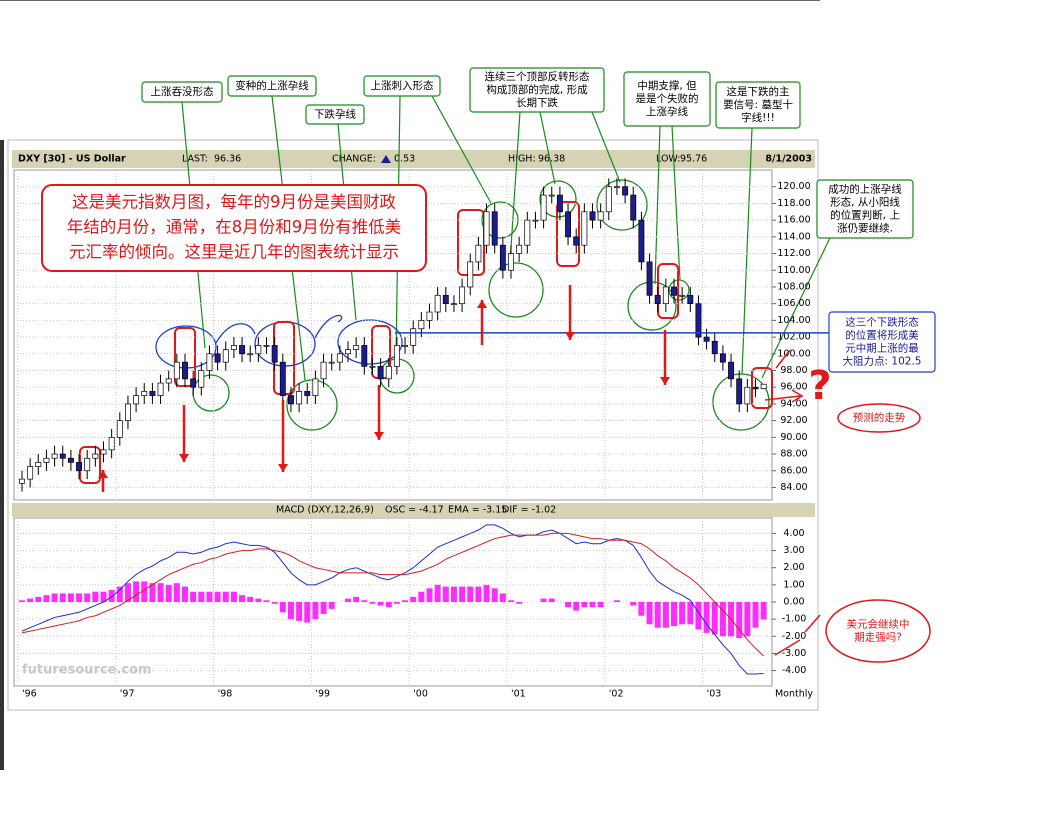  Describe the element at coordinates (793, 420) in the screenshot. I see `y-tick-label: 92.00` at that location.